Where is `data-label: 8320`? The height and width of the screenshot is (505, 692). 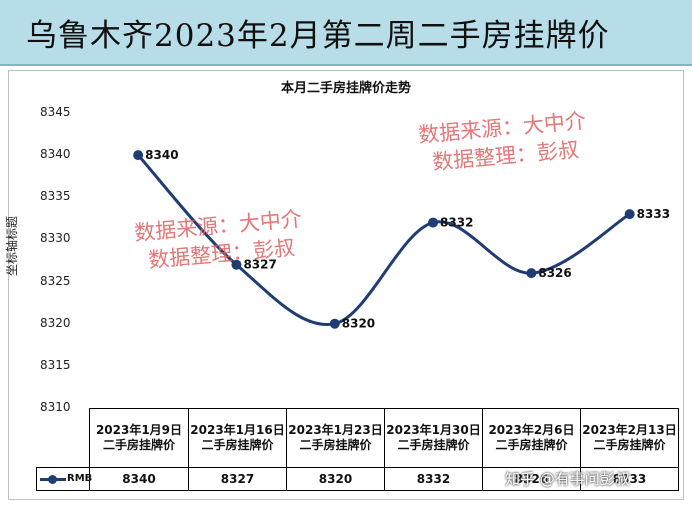 data-label: 8320 is located at coordinates (358, 324).